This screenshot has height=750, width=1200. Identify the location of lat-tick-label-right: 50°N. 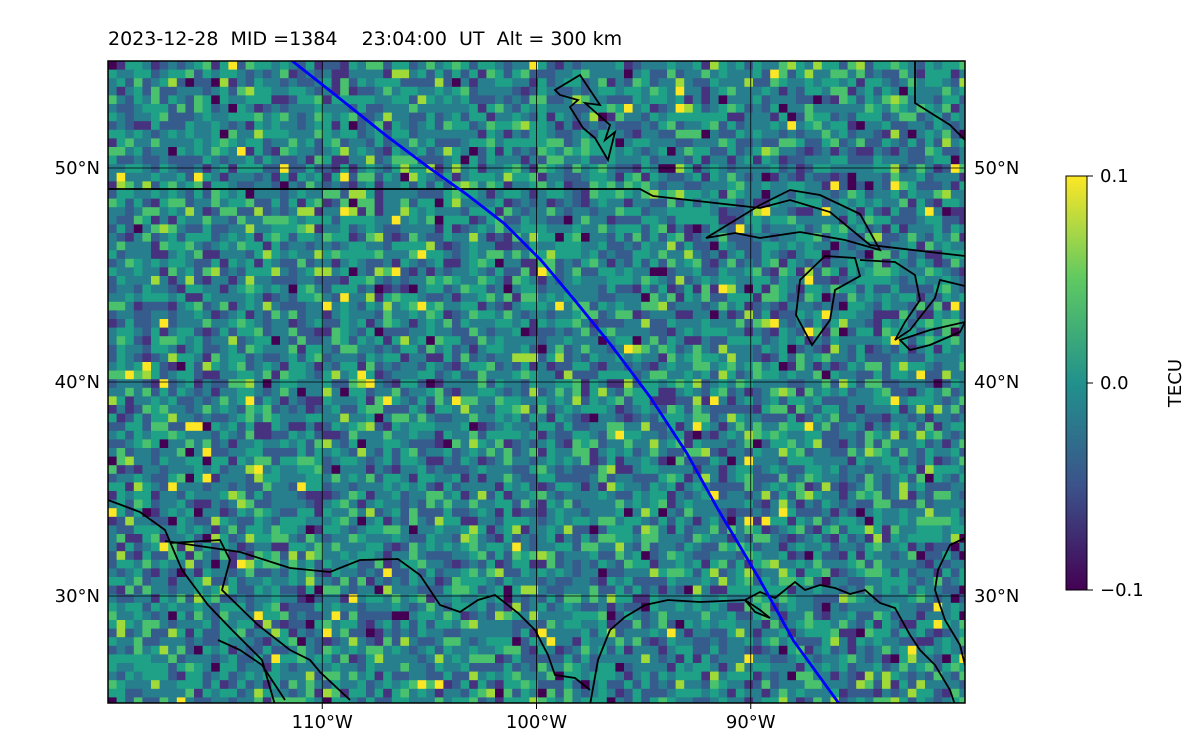
(996, 168).